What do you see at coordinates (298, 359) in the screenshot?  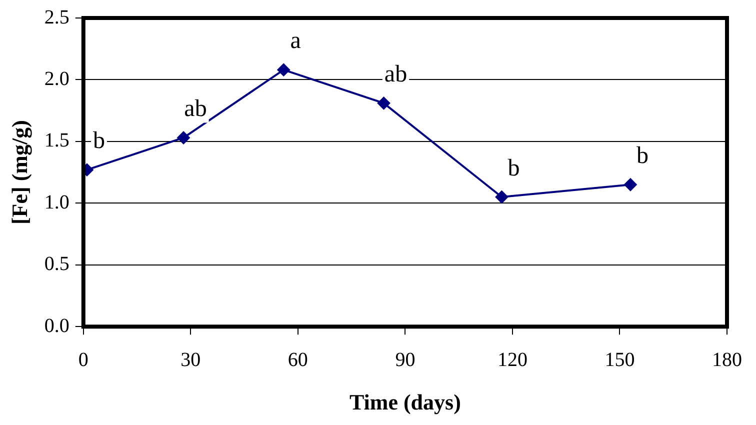 I see `x-tick-label: 60` at bounding box center [298, 359].